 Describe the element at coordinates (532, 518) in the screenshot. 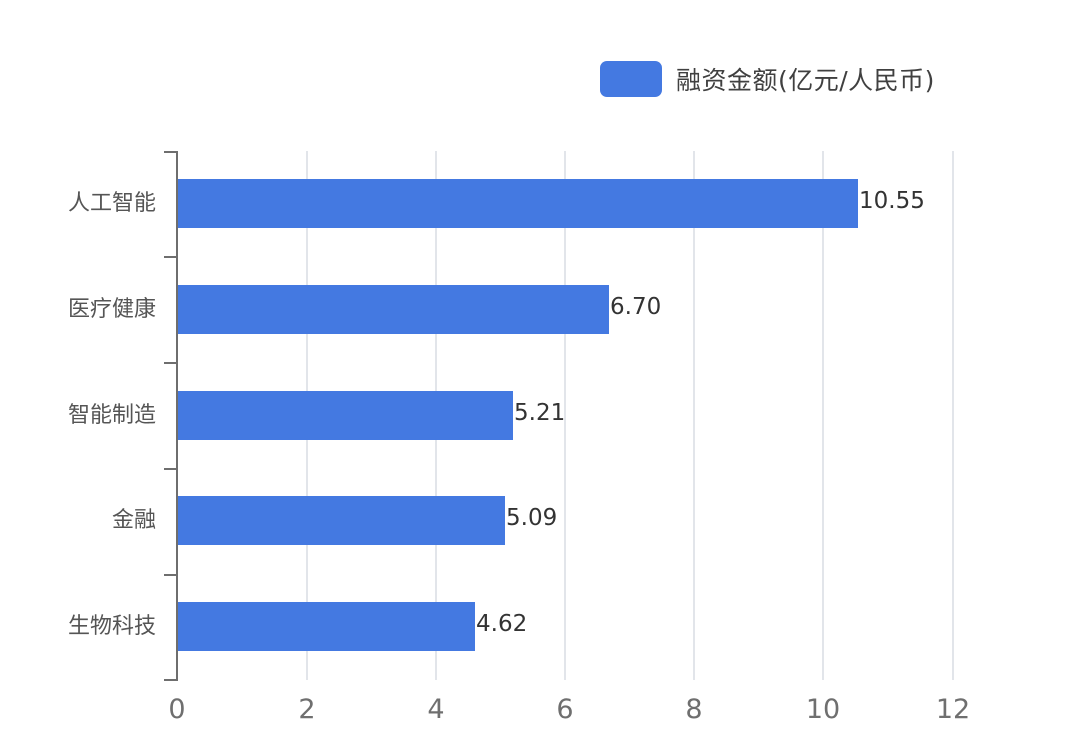

I see `bar-value-label: 5.09` at that location.